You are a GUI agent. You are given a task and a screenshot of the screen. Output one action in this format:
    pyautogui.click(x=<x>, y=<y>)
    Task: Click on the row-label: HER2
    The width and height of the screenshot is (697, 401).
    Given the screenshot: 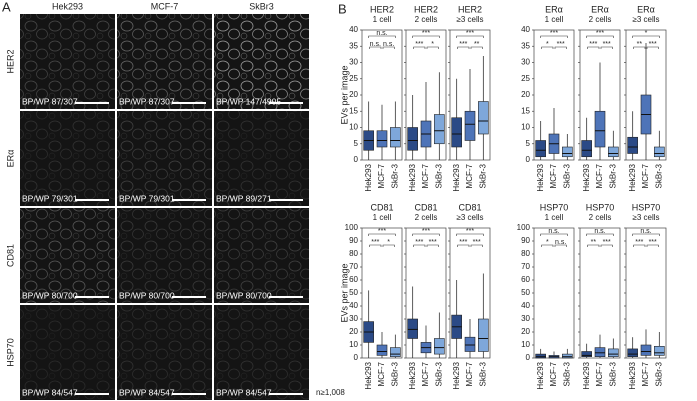 What is the action you would take?
    pyautogui.click(x=10, y=61)
    